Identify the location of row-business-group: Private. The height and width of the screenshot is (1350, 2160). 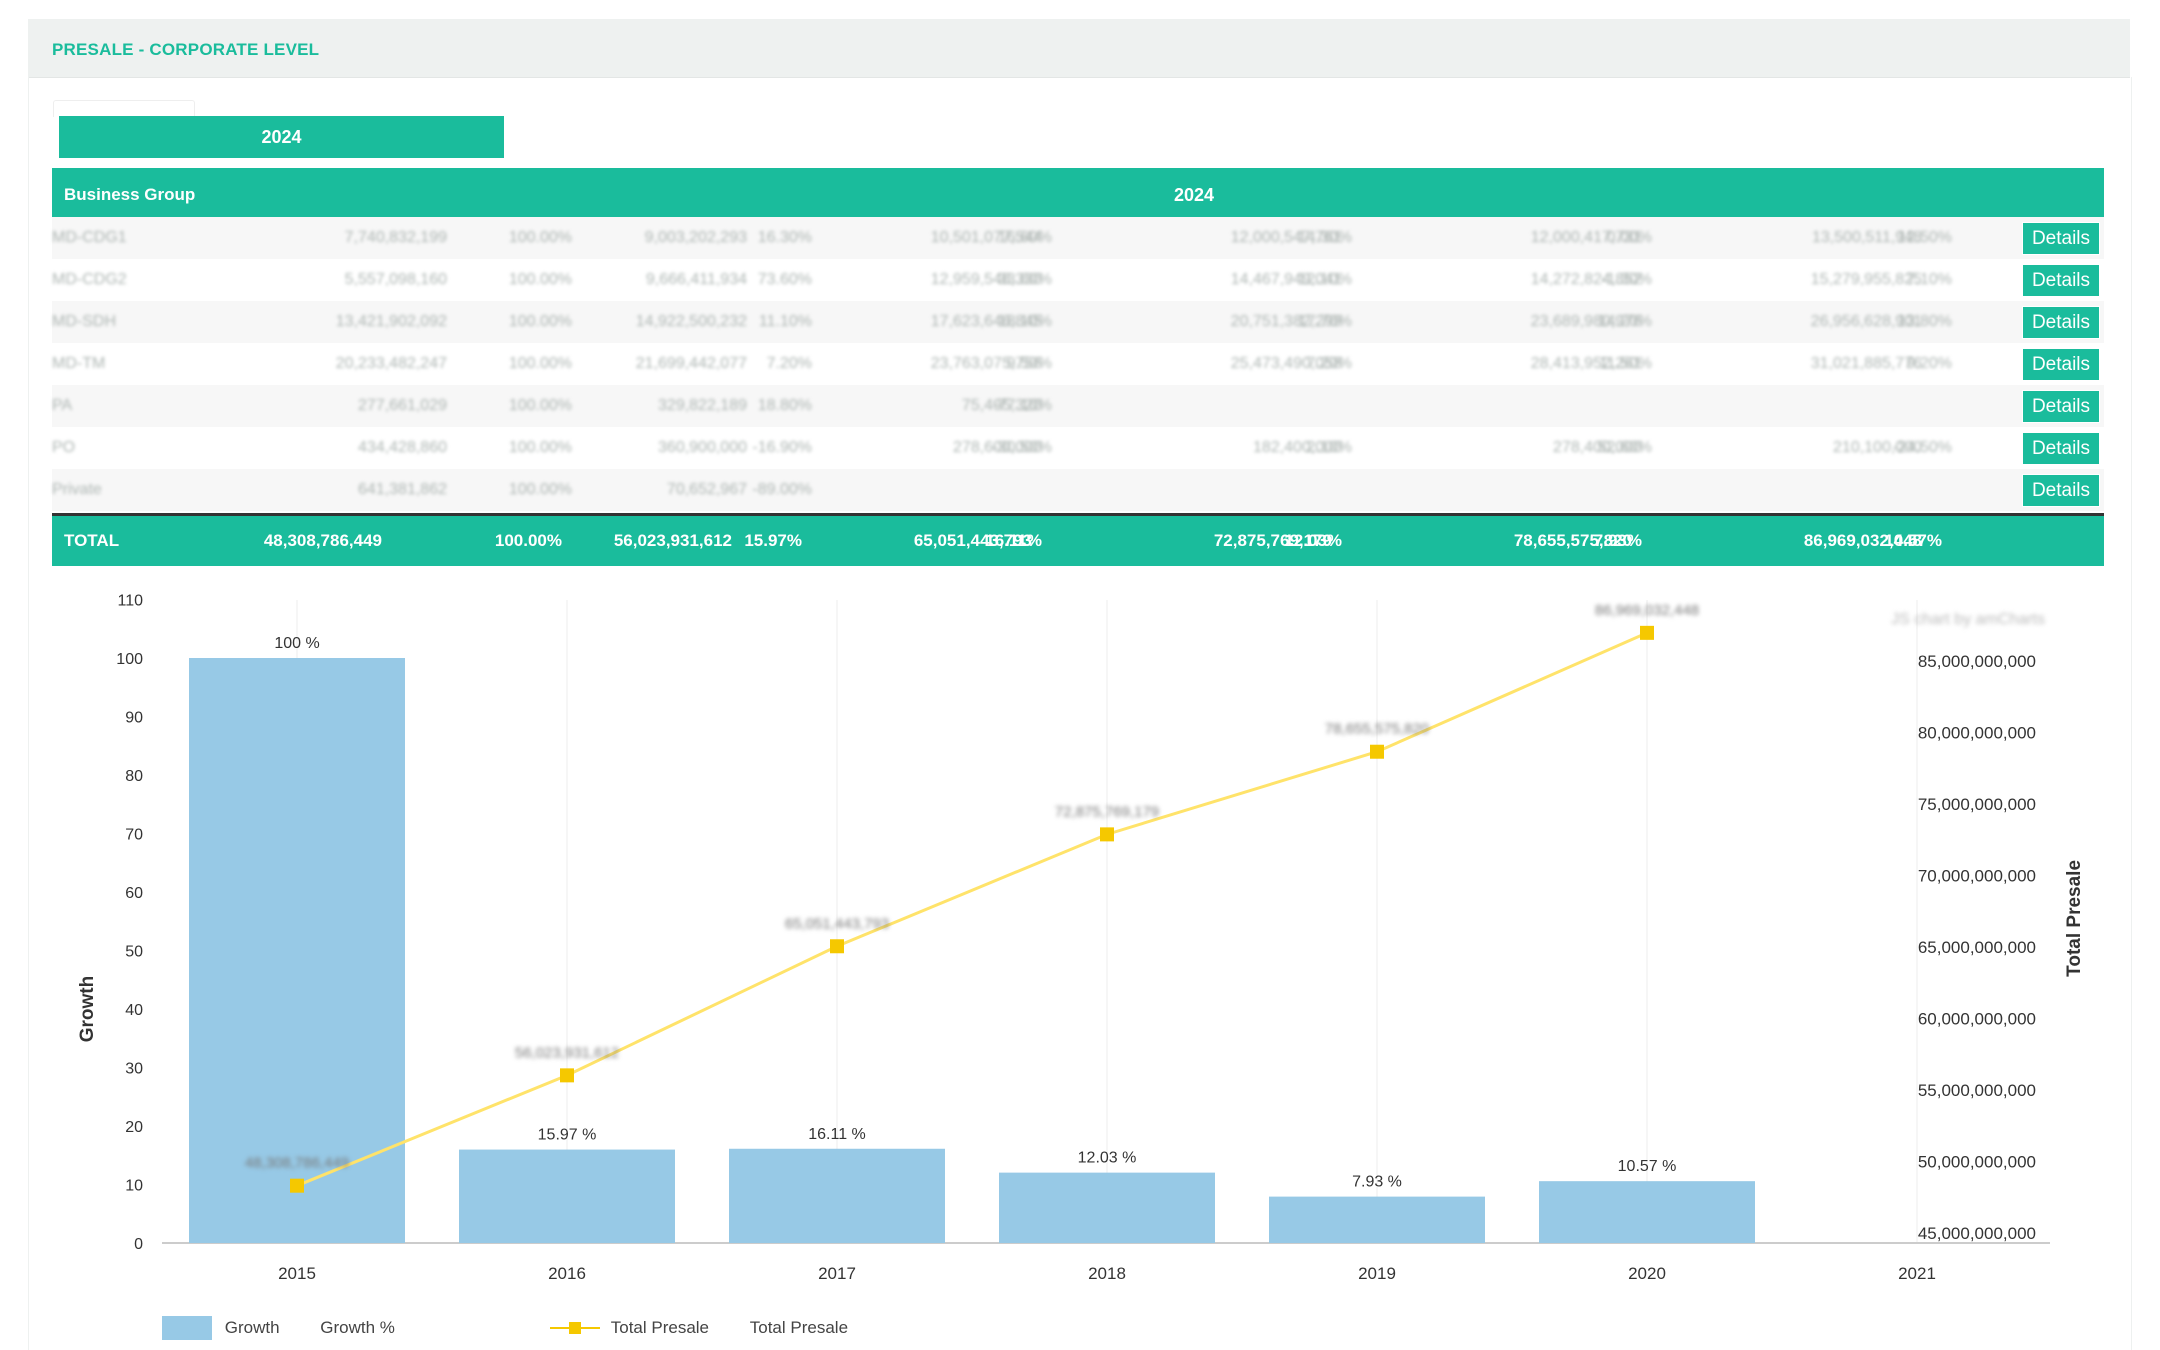
(77, 489).